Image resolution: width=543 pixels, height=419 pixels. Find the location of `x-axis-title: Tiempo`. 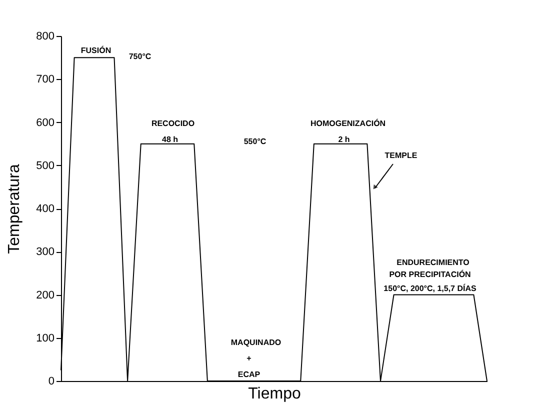

x-axis-title: Tiempo is located at coordinates (274, 394).